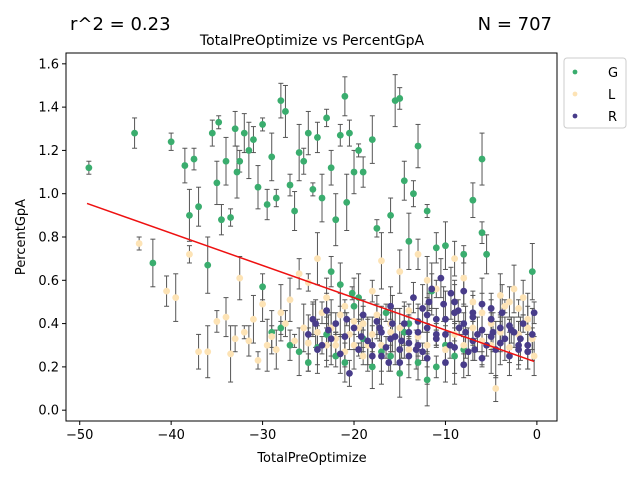 This screenshot has width=640, height=480. Describe the element at coordinates (595, 93) in the screenshot. I see `legend-frame` at that location.